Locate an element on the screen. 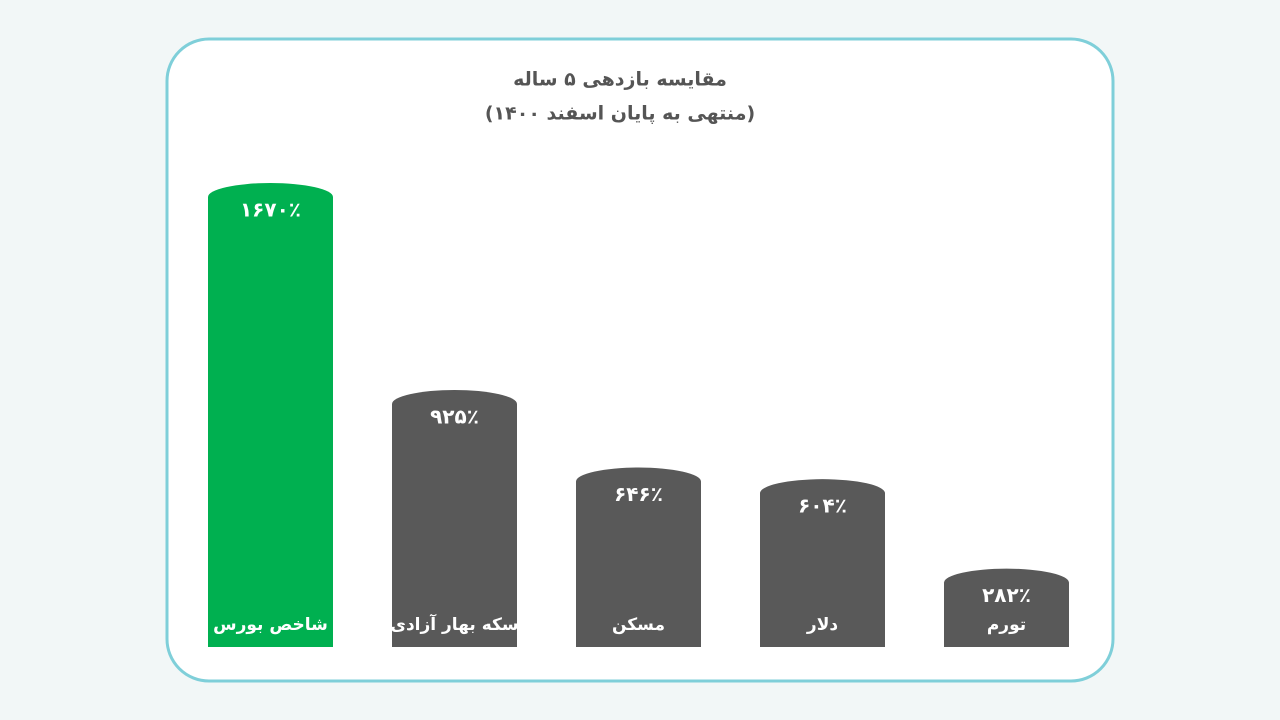 The height and width of the screenshot is (720, 1280). chart-title: مقایسه بازدهی ۵ ساله is located at coordinates (620, 80).